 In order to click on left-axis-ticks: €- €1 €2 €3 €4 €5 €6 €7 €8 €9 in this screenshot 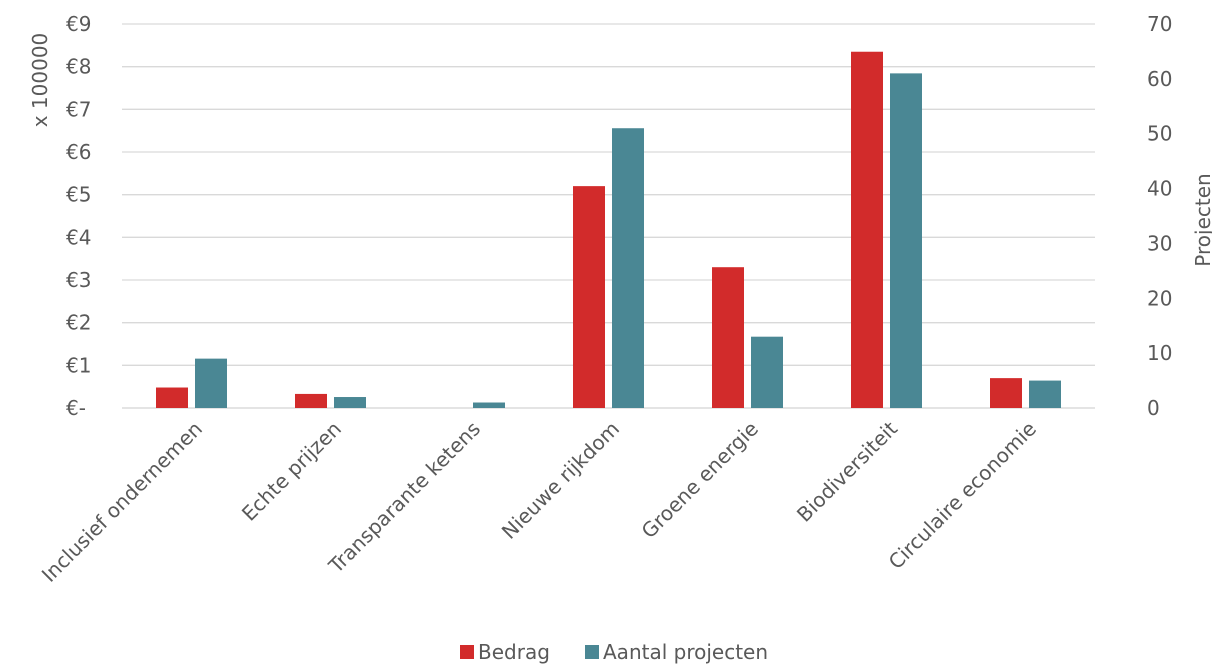, I will do `click(78, 216)`.